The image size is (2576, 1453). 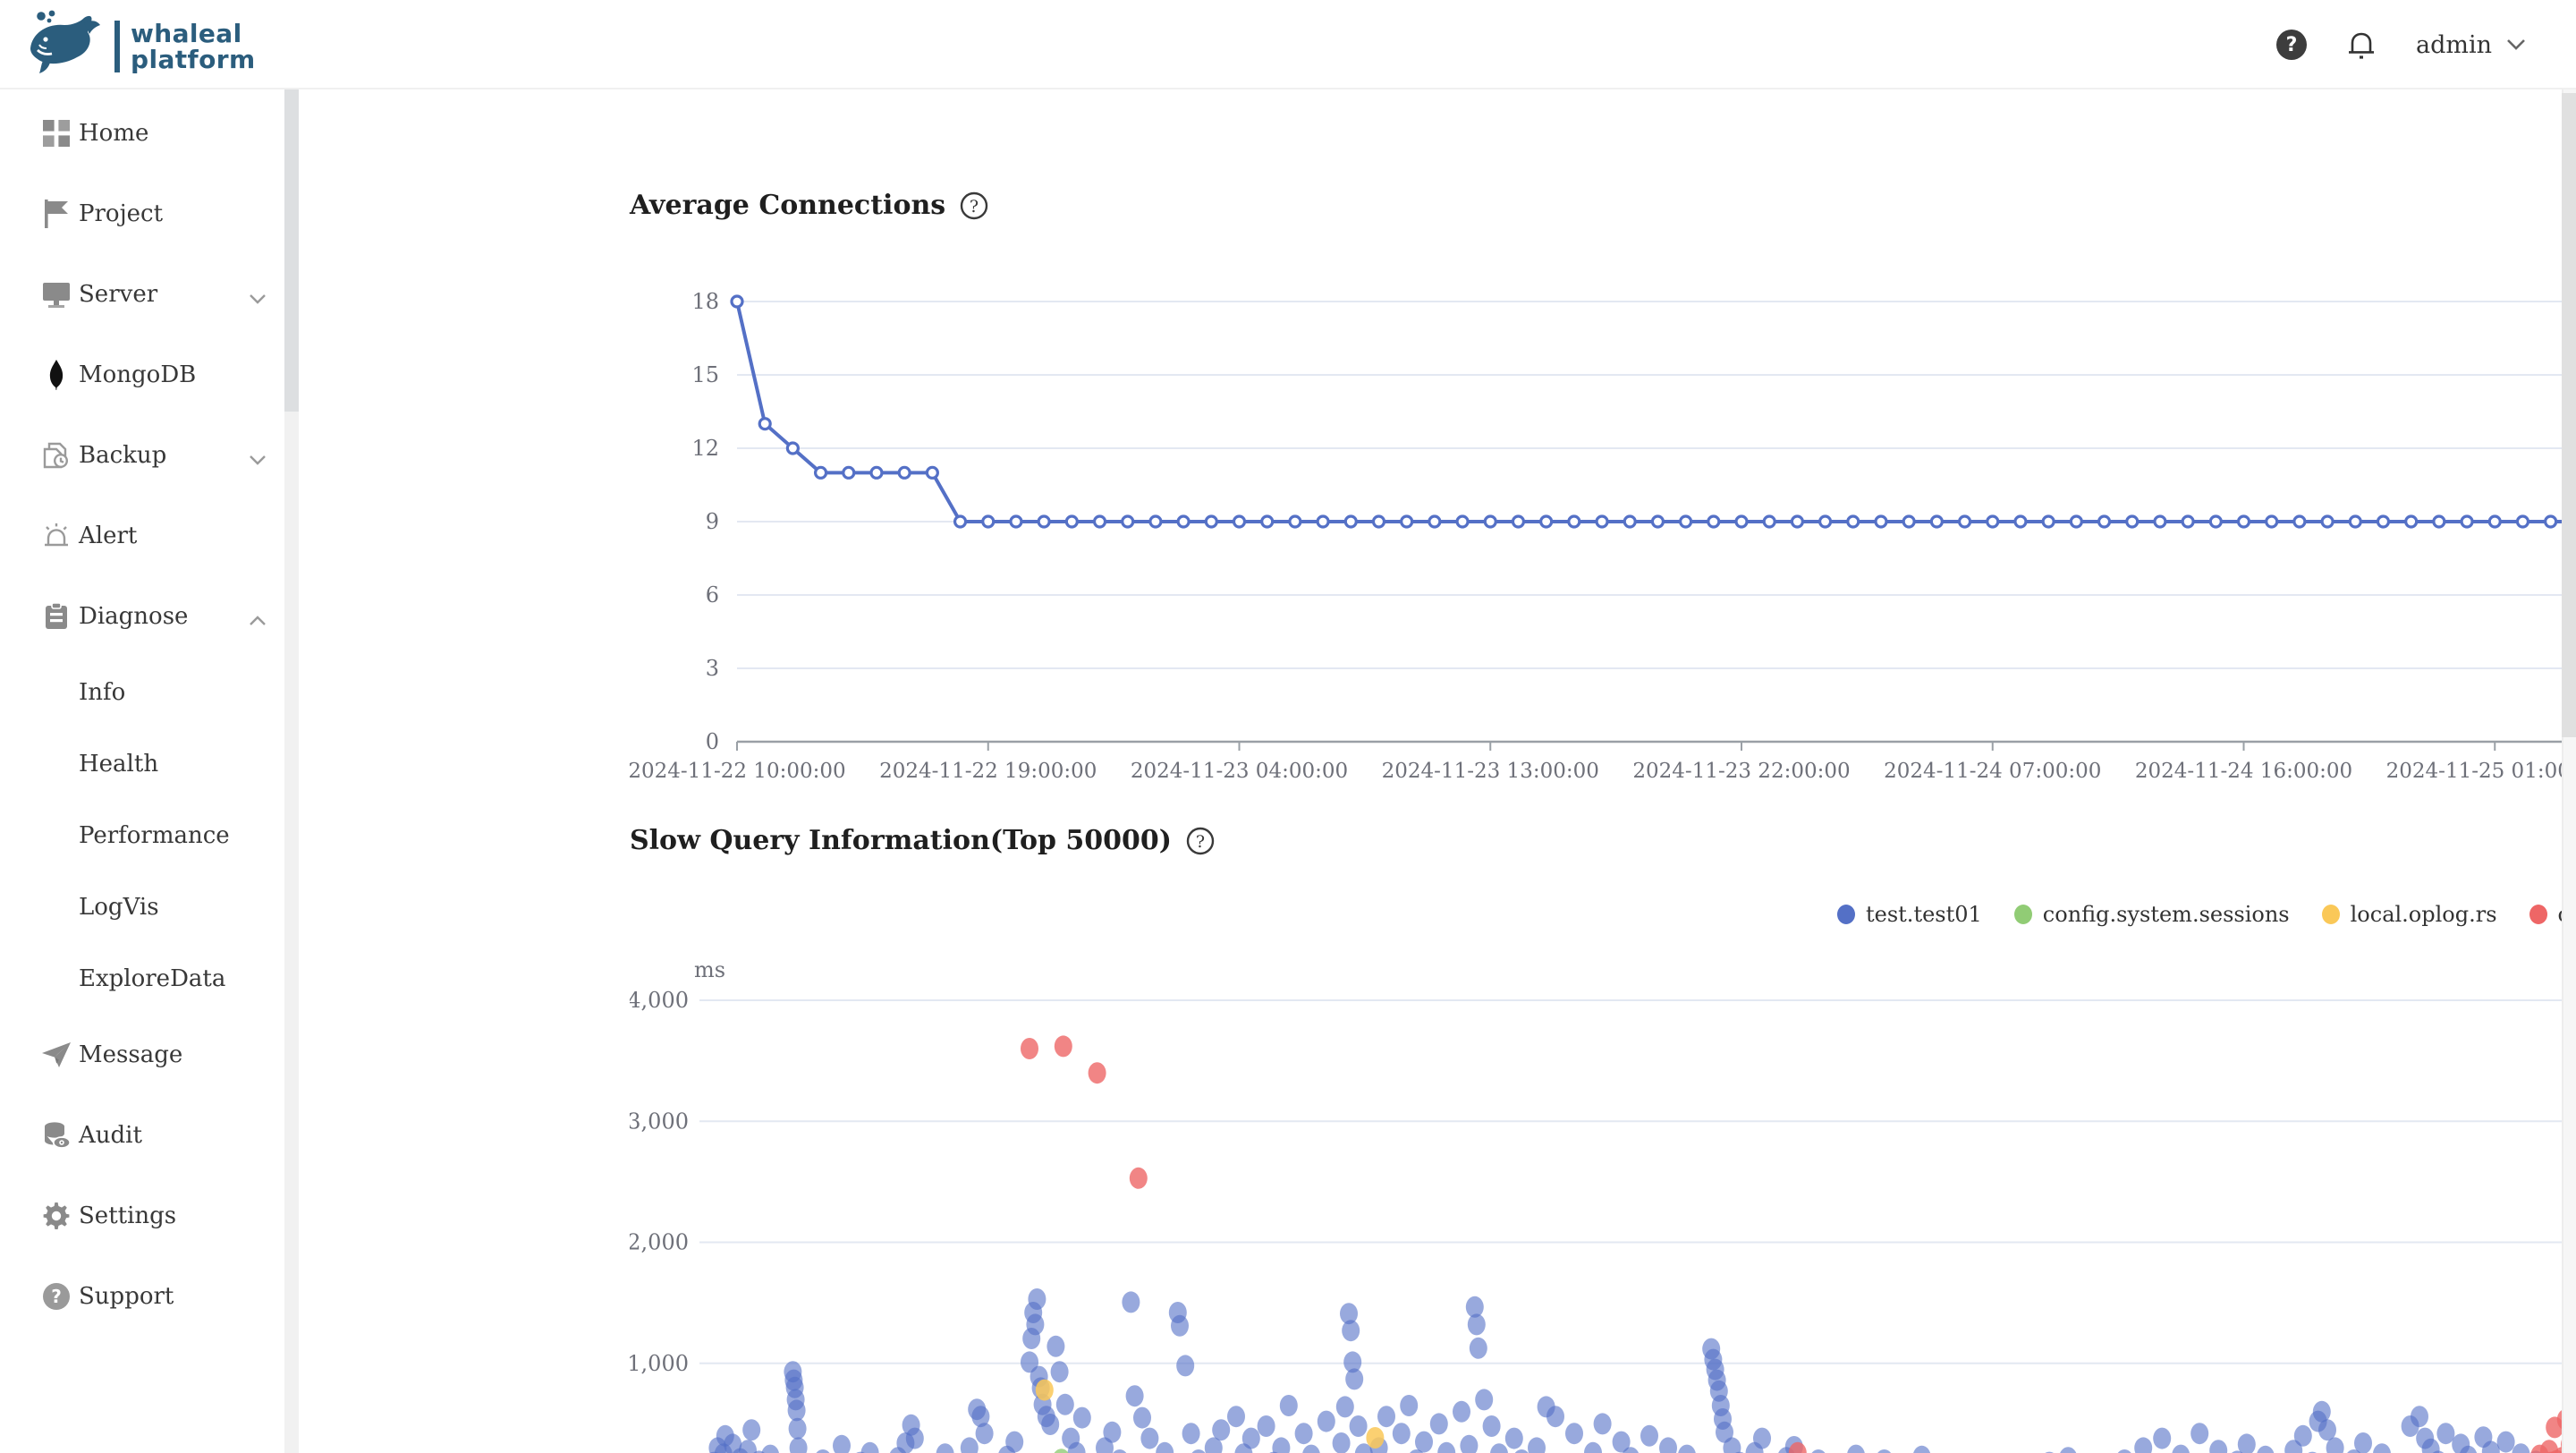 I want to click on chart-title-slow-query: Slow Query Information(Top 50000), so click(x=901, y=840).